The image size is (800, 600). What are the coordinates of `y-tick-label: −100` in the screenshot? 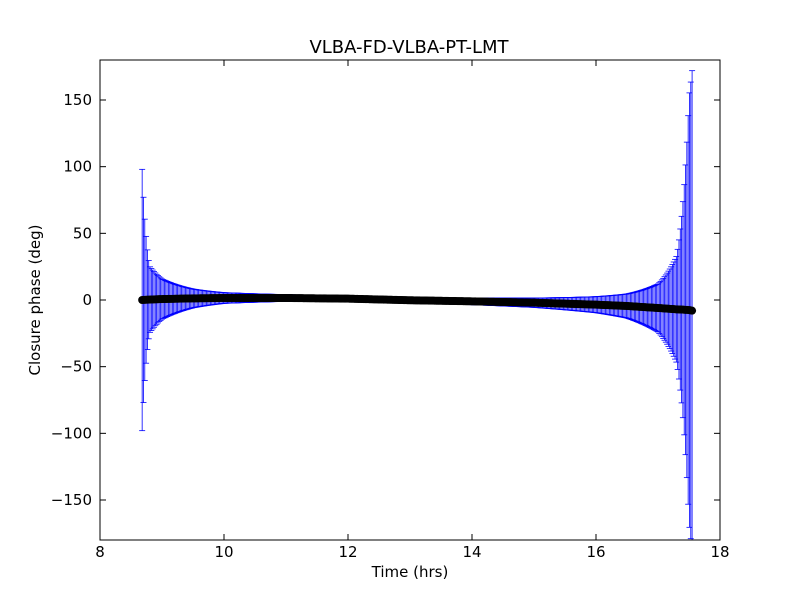 It's located at (71, 433).